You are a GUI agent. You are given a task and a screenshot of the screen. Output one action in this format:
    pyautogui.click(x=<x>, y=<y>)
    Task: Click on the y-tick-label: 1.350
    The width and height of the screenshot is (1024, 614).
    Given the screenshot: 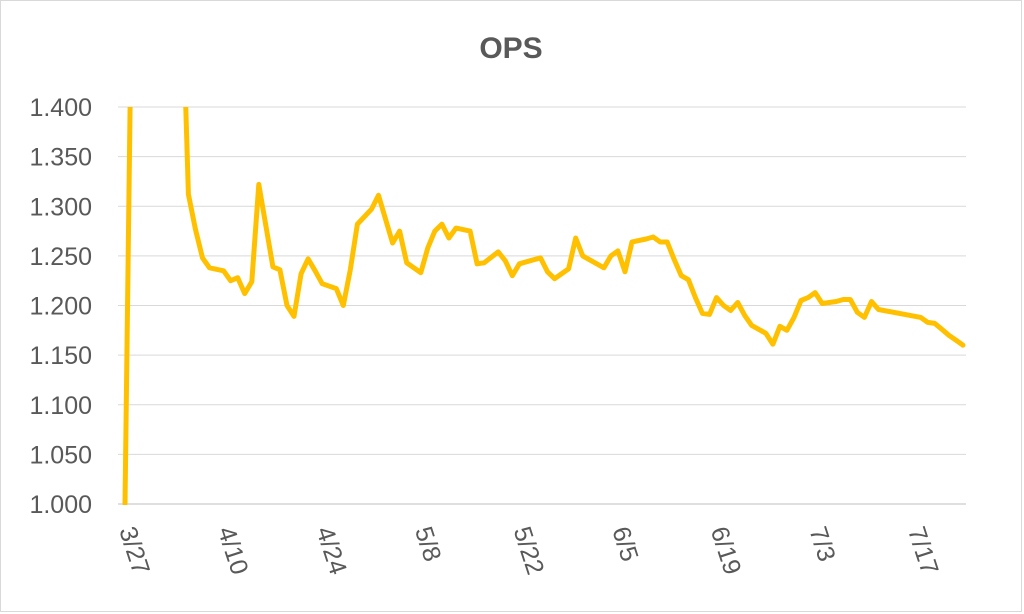 What is the action you would take?
    pyautogui.click(x=60, y=158)
    